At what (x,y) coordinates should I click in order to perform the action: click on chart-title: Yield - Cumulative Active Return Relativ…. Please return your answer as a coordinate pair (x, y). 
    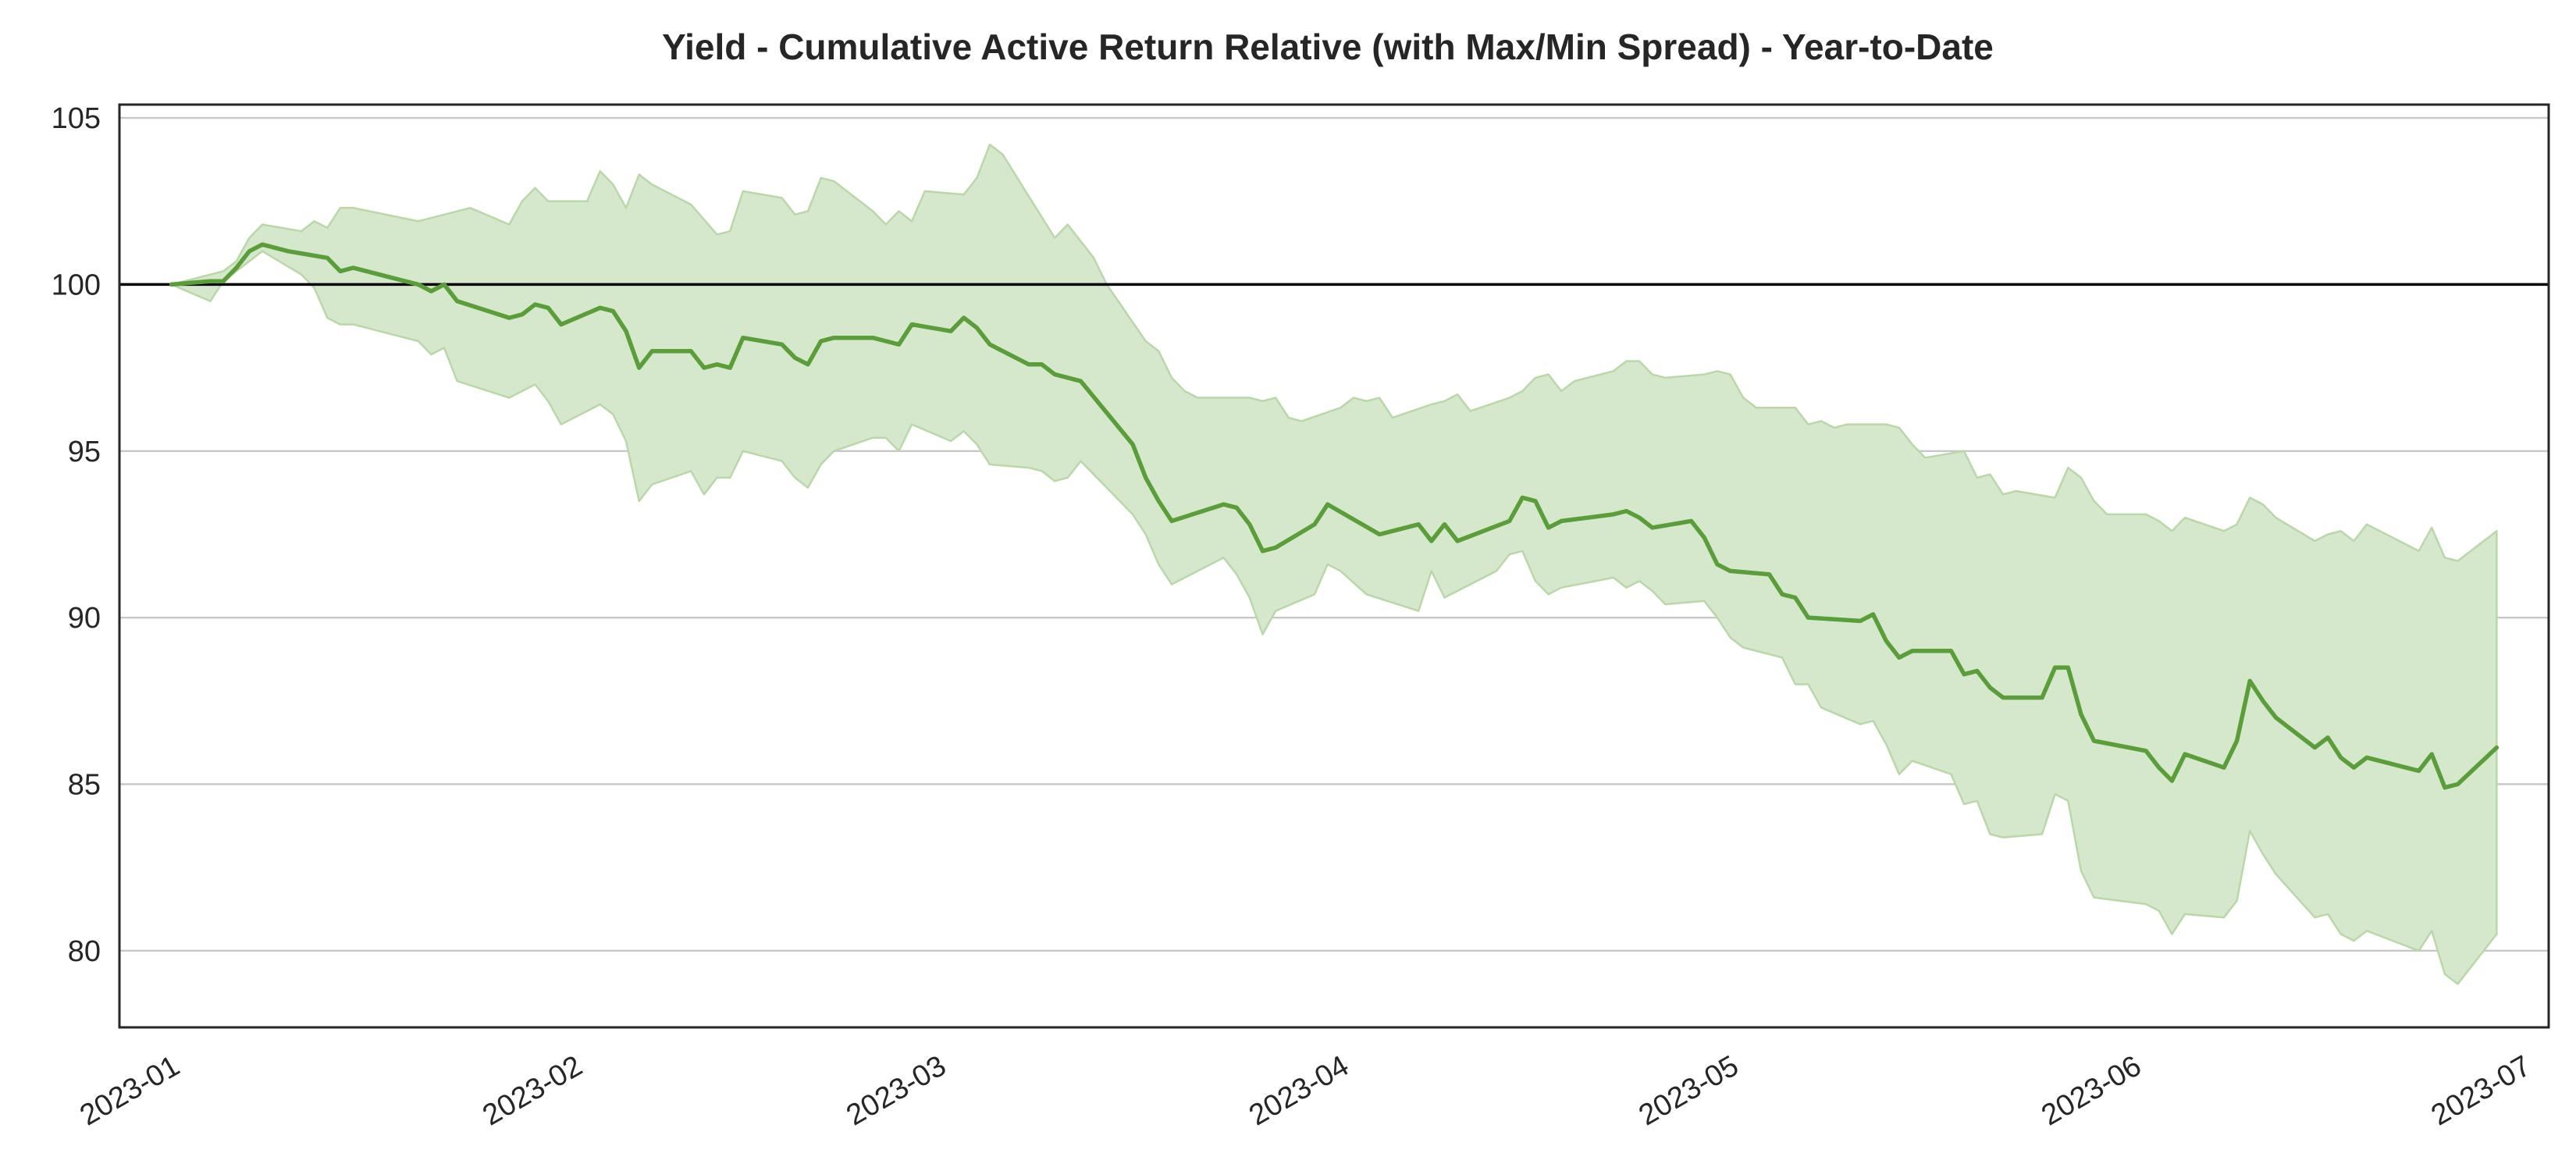
    Looking at the image, I should click on (1328, 47).